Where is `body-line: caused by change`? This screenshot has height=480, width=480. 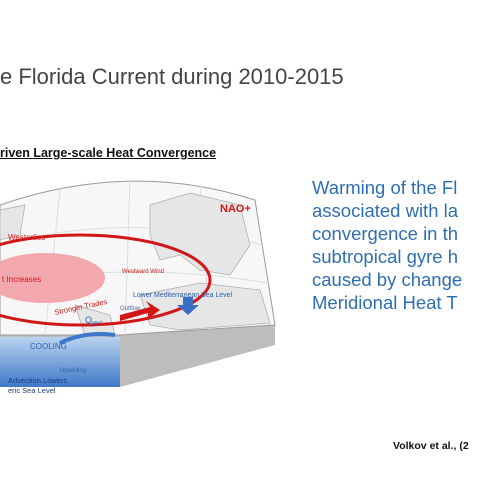 body-line: caused by change is located at coordinates (387, 279).